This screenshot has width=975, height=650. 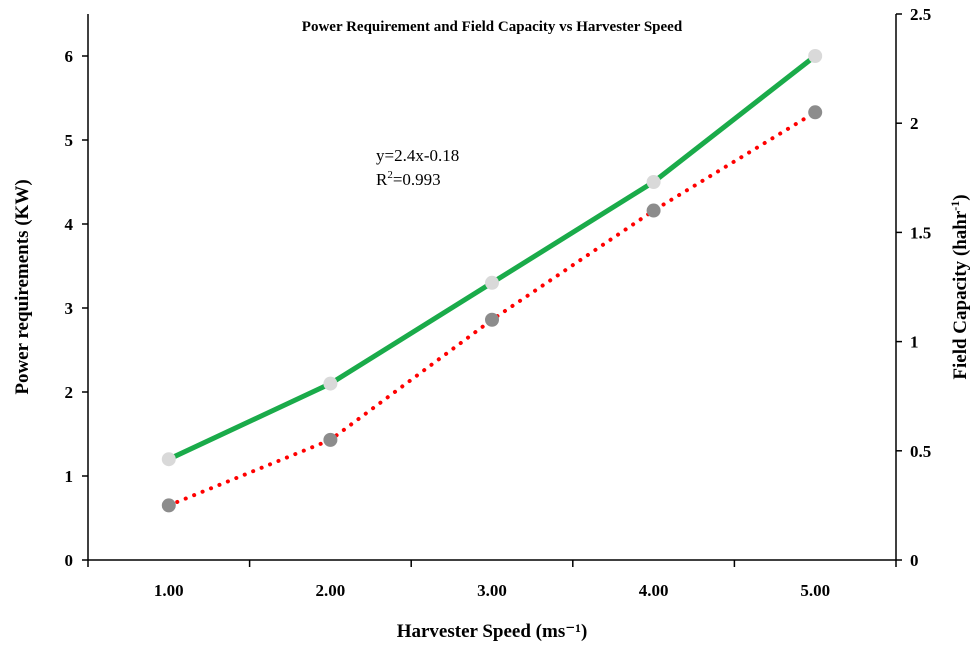 What do you see at coordinates (914, 123) in the screenshot?
I see `y2-tick-label: 2` at bounding box center [914, 123].